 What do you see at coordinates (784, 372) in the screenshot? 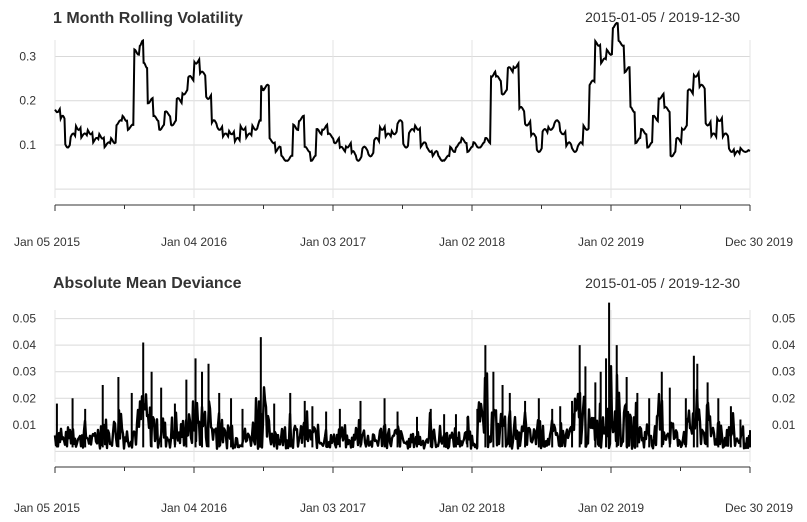
I see `y-tick-label-right: 0.03` at bounding box center [784, 372].